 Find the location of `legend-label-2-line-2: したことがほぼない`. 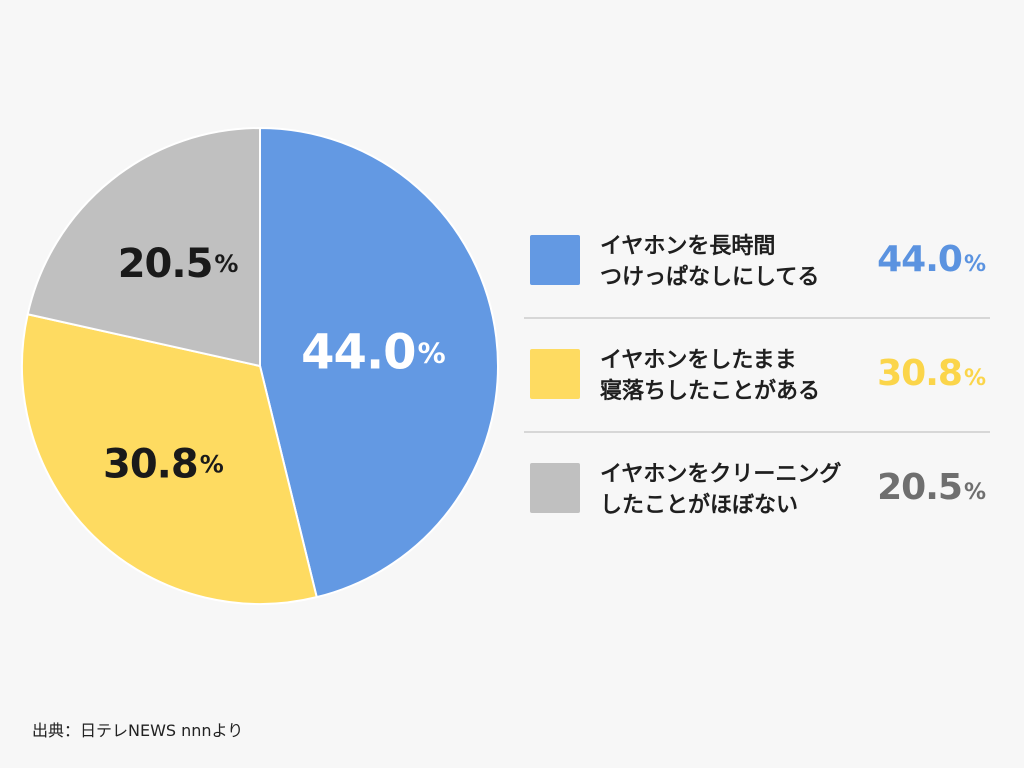

legend-label-2-line-2: したことがほぼない is located at coordinates (699, 505).